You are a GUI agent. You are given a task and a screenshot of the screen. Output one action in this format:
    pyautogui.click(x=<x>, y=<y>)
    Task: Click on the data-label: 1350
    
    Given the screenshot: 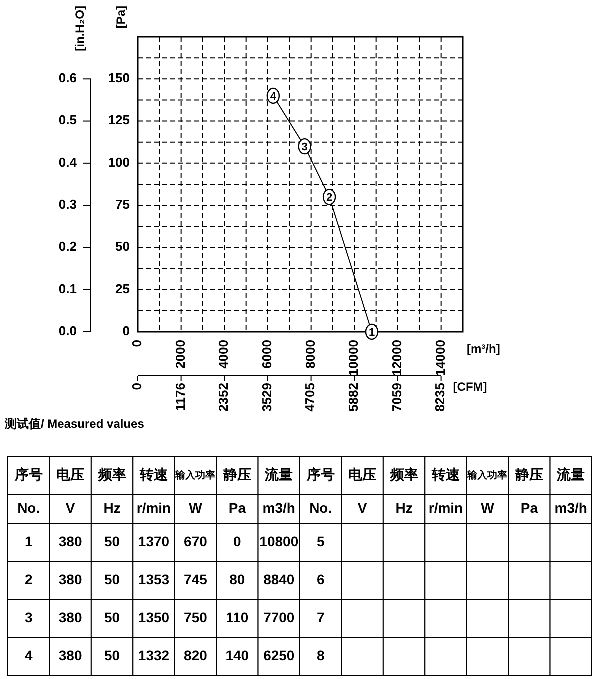 What is the action you would take?
    pyautogui.click(x=154, y=618)
    